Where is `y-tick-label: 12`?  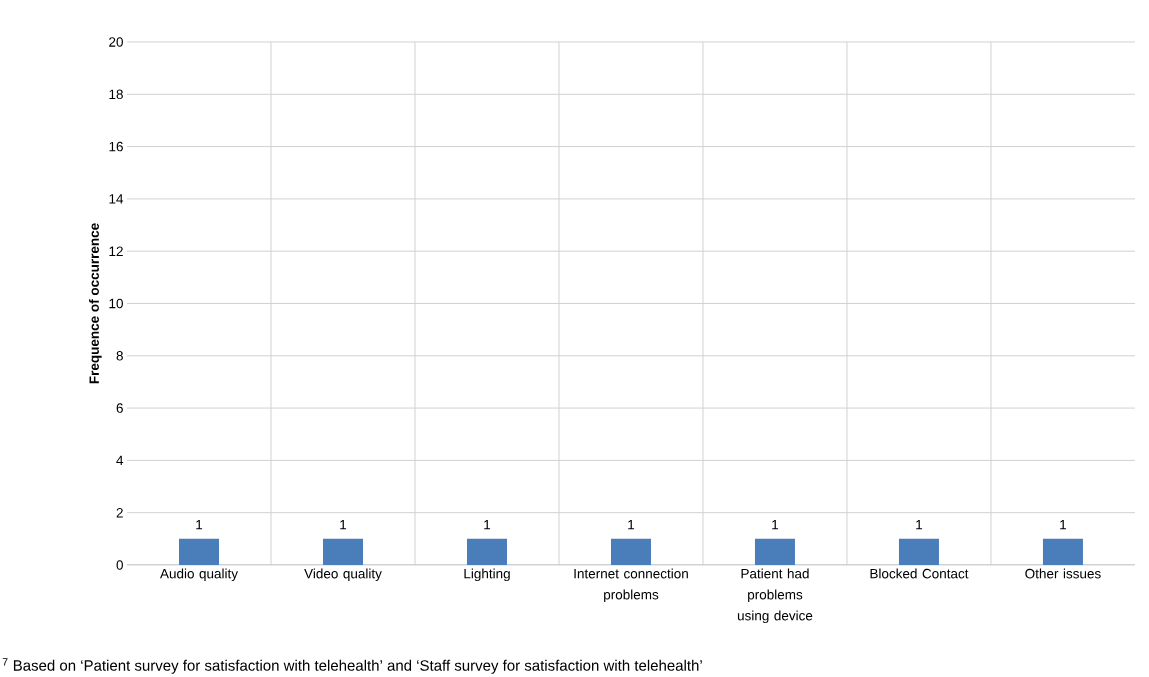
y-tick-label: 12 is located at coordinates (116, 251).